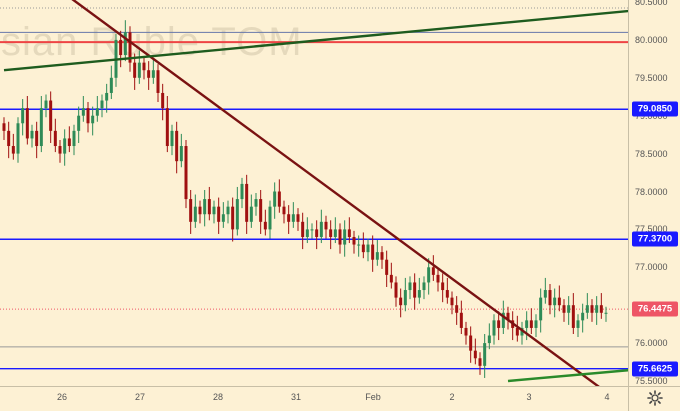 The width and height of the screenshot is (680, 411). I want to click on time-tick-label: 26, so click(62, 397).